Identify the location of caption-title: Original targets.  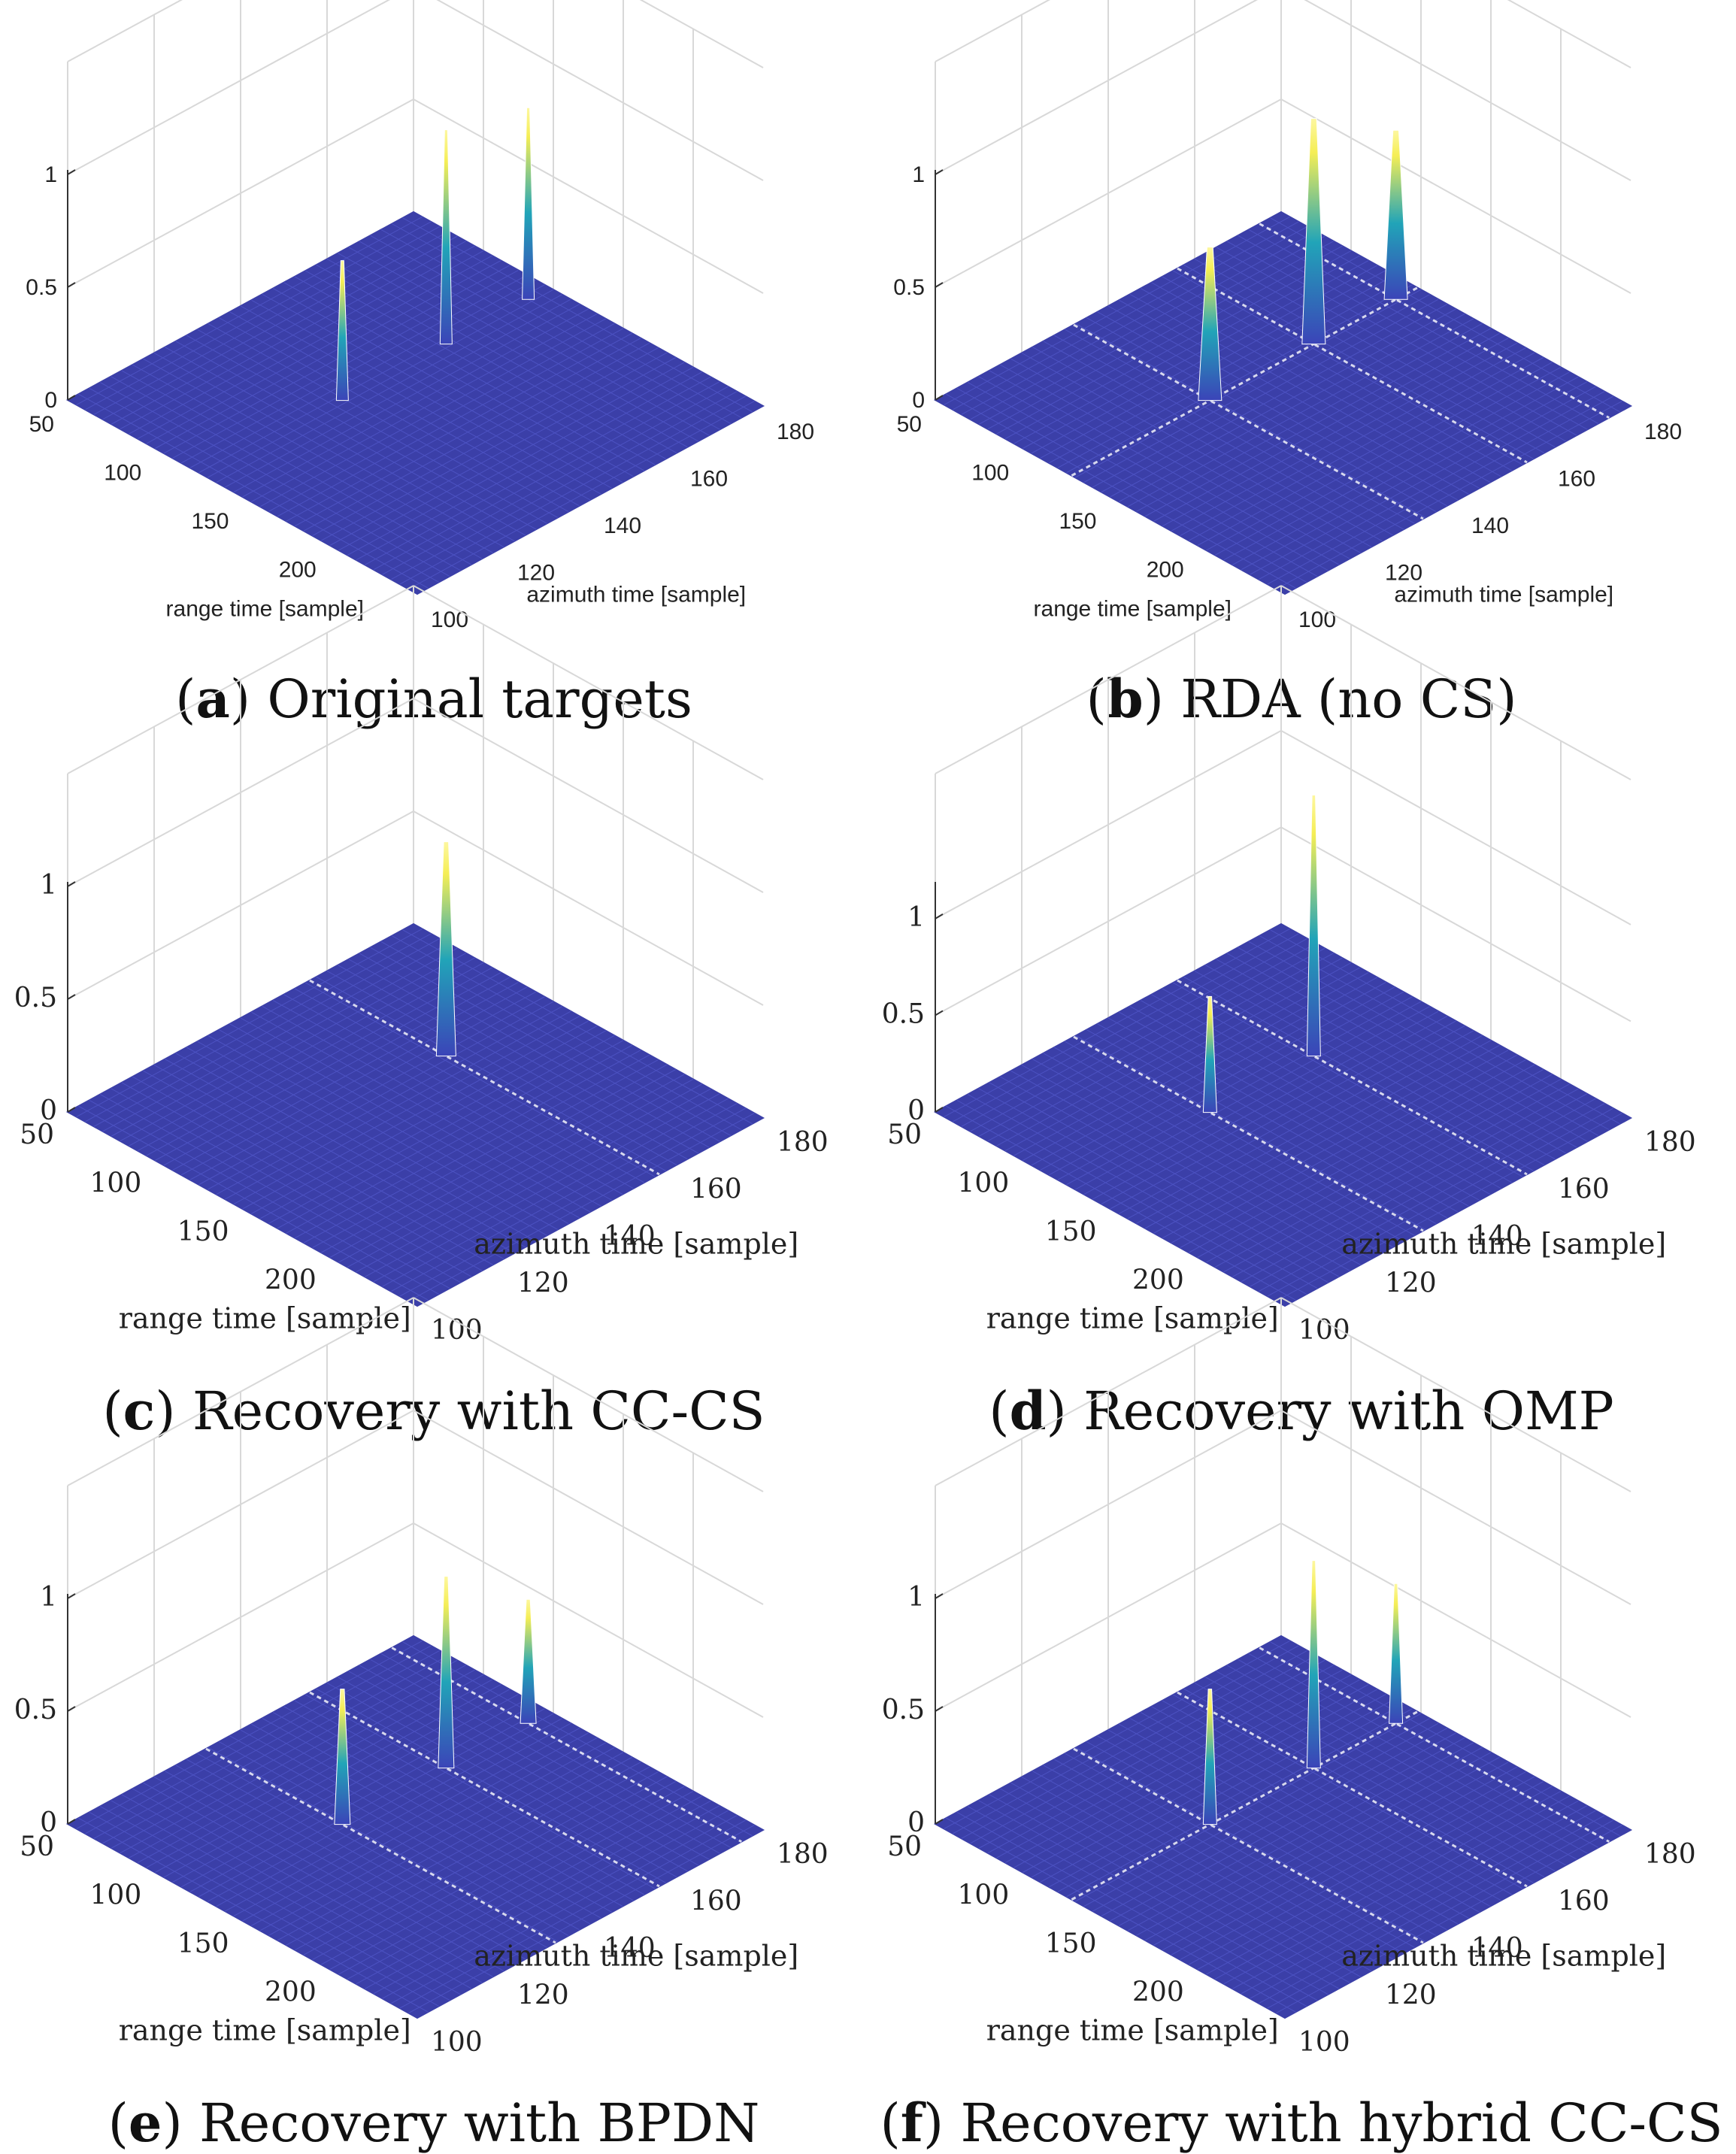
(479, 699).